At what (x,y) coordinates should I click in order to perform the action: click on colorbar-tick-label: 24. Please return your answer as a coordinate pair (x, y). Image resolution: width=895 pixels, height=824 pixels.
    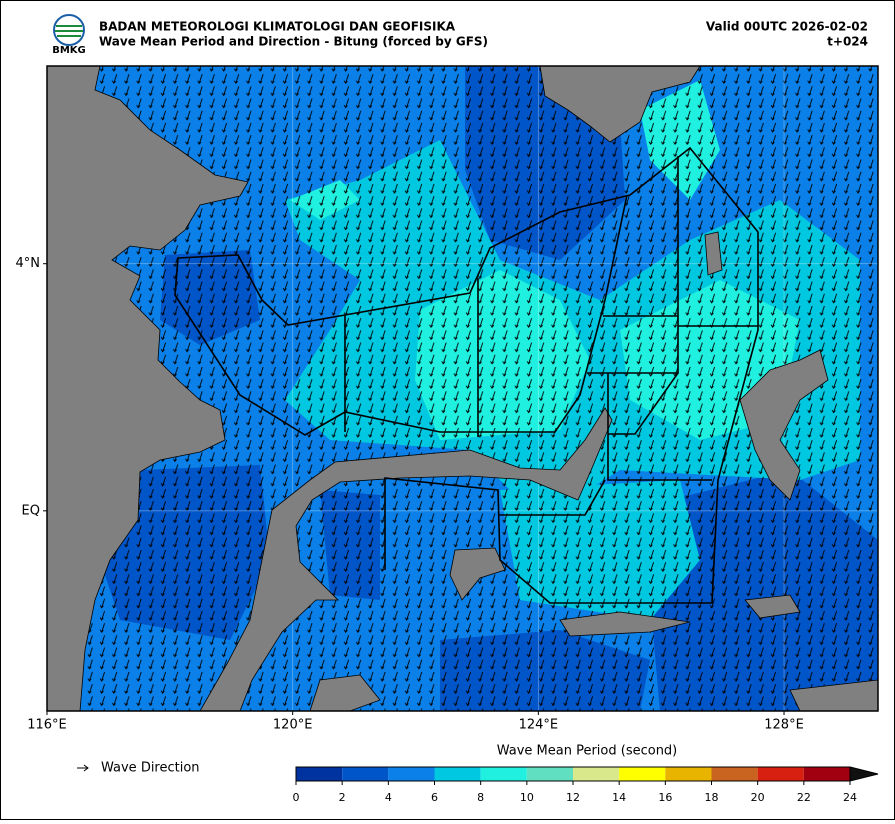
    Looking at the image, I should click on (850, 797).